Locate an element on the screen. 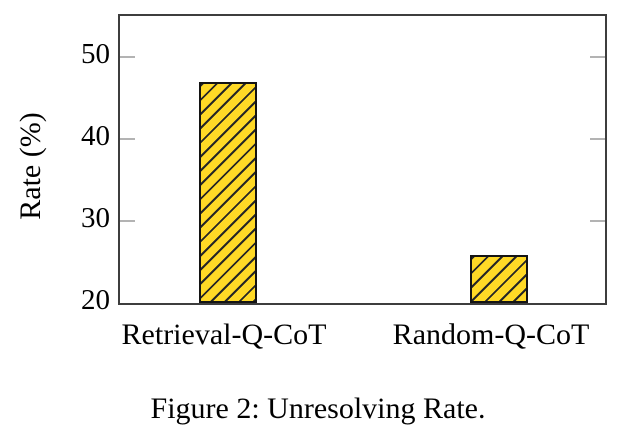 This screenshot has width=631, height=437. x-category-label-random-q-cot: Random-Q-CoT is located at coordinates (491, 334).